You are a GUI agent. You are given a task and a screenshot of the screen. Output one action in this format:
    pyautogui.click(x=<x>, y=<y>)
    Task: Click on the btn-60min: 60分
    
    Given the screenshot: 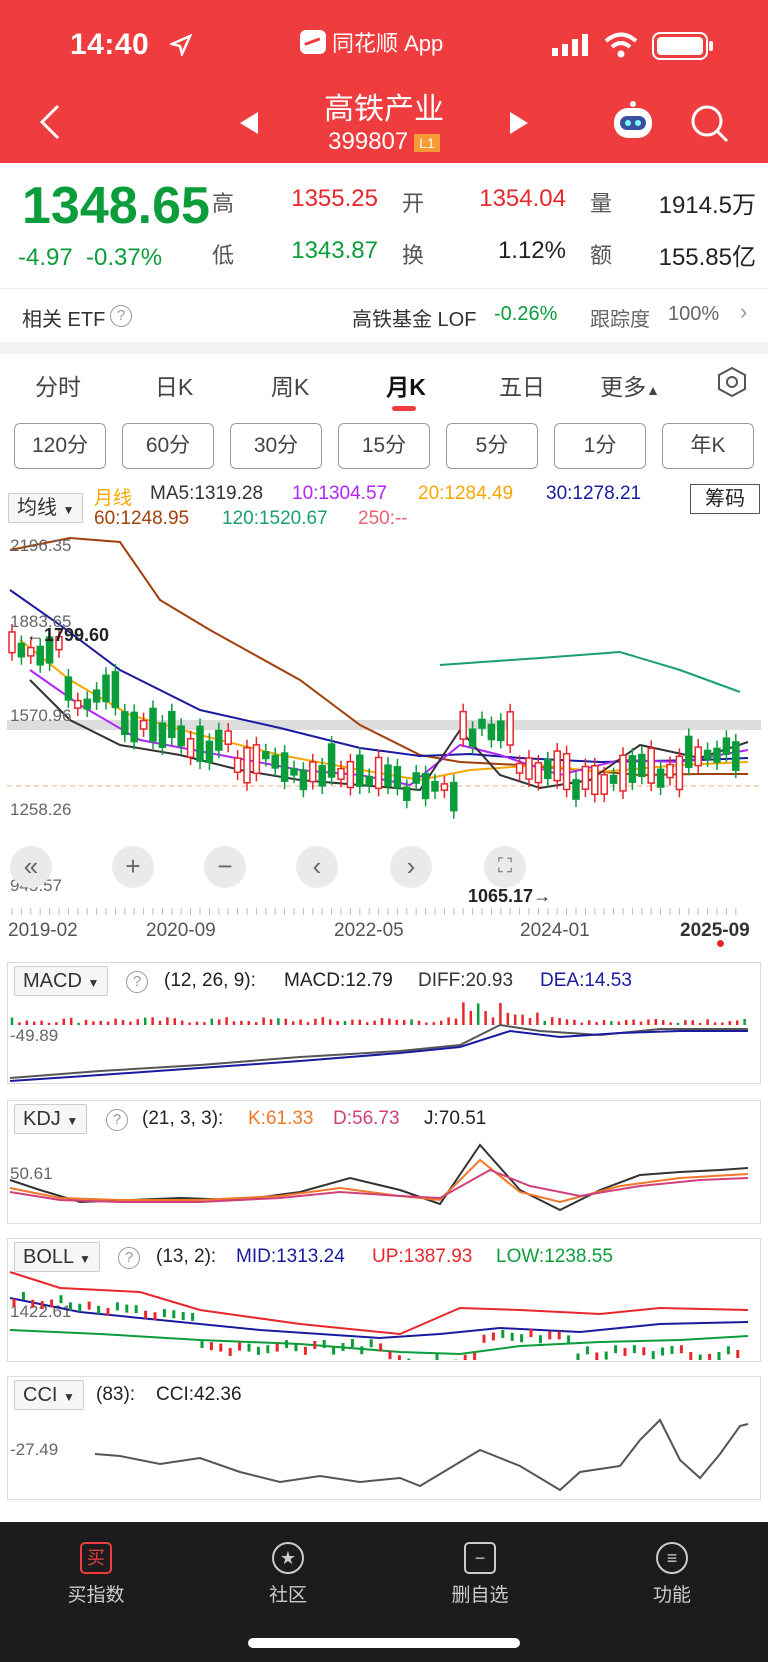 What is the action you would take?
    pyautogui.click(x=168, y=446)
    